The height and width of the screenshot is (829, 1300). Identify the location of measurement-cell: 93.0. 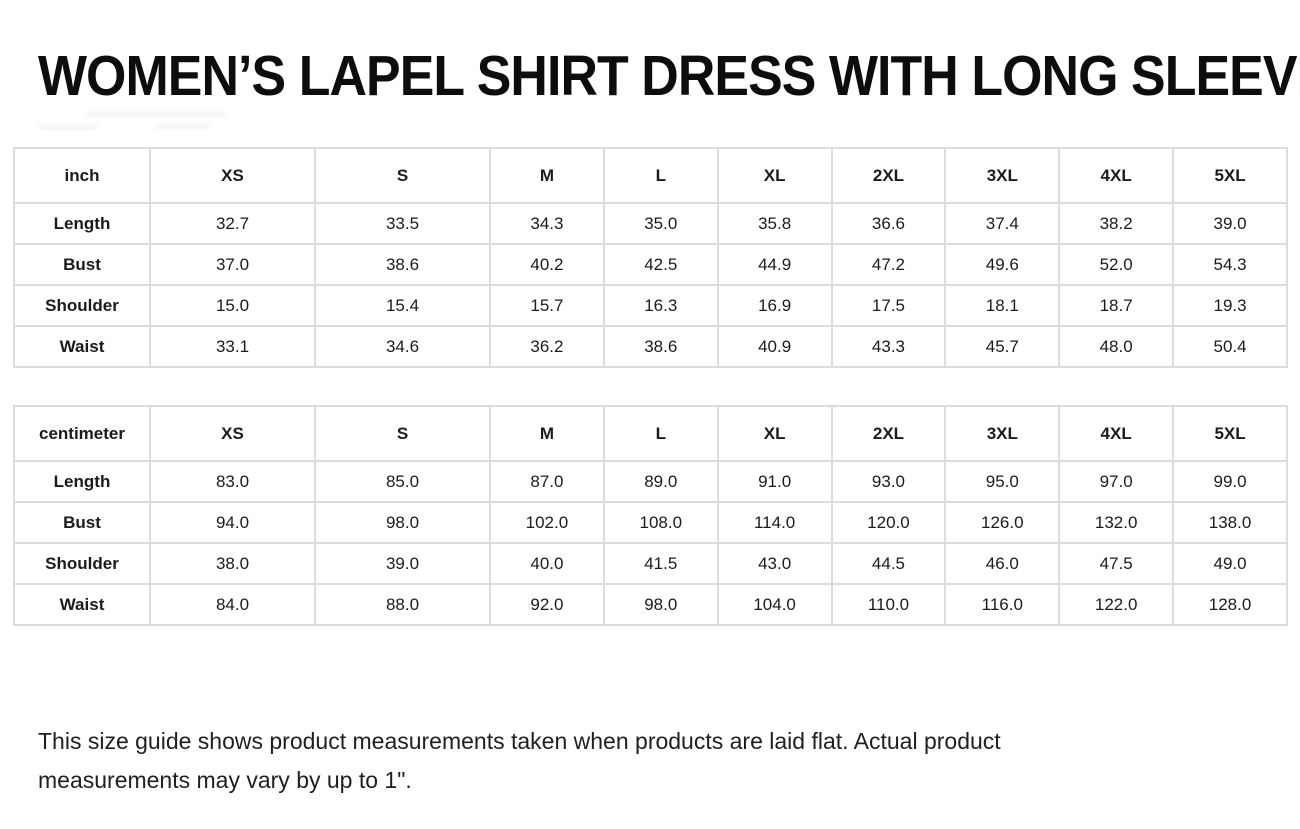
(888, 481).